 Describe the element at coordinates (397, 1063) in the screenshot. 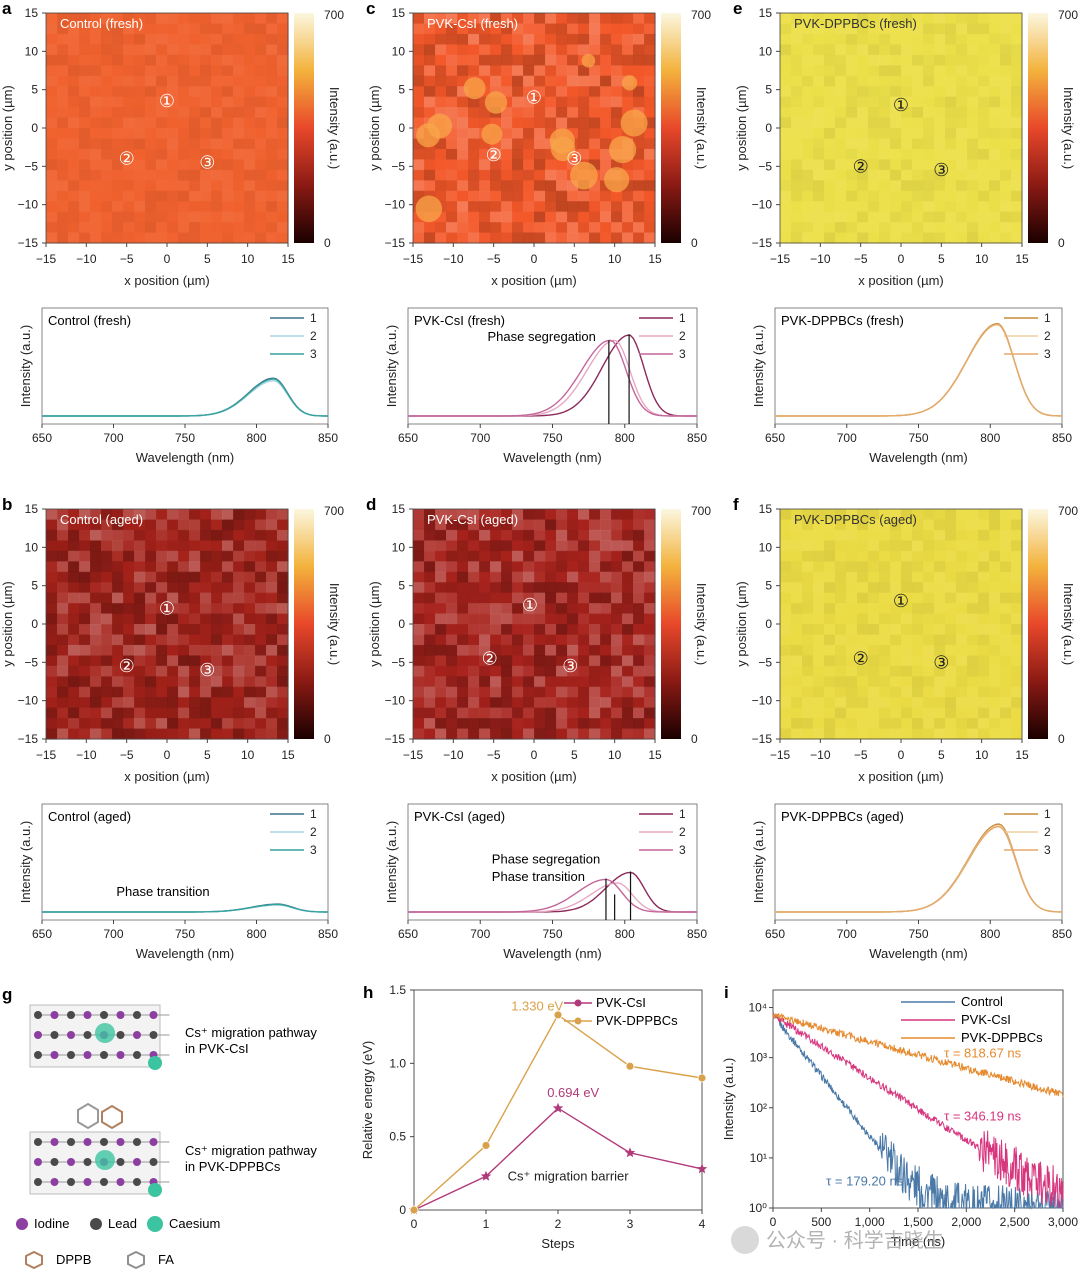

I see `y-tick-label: 1.0` at that location.